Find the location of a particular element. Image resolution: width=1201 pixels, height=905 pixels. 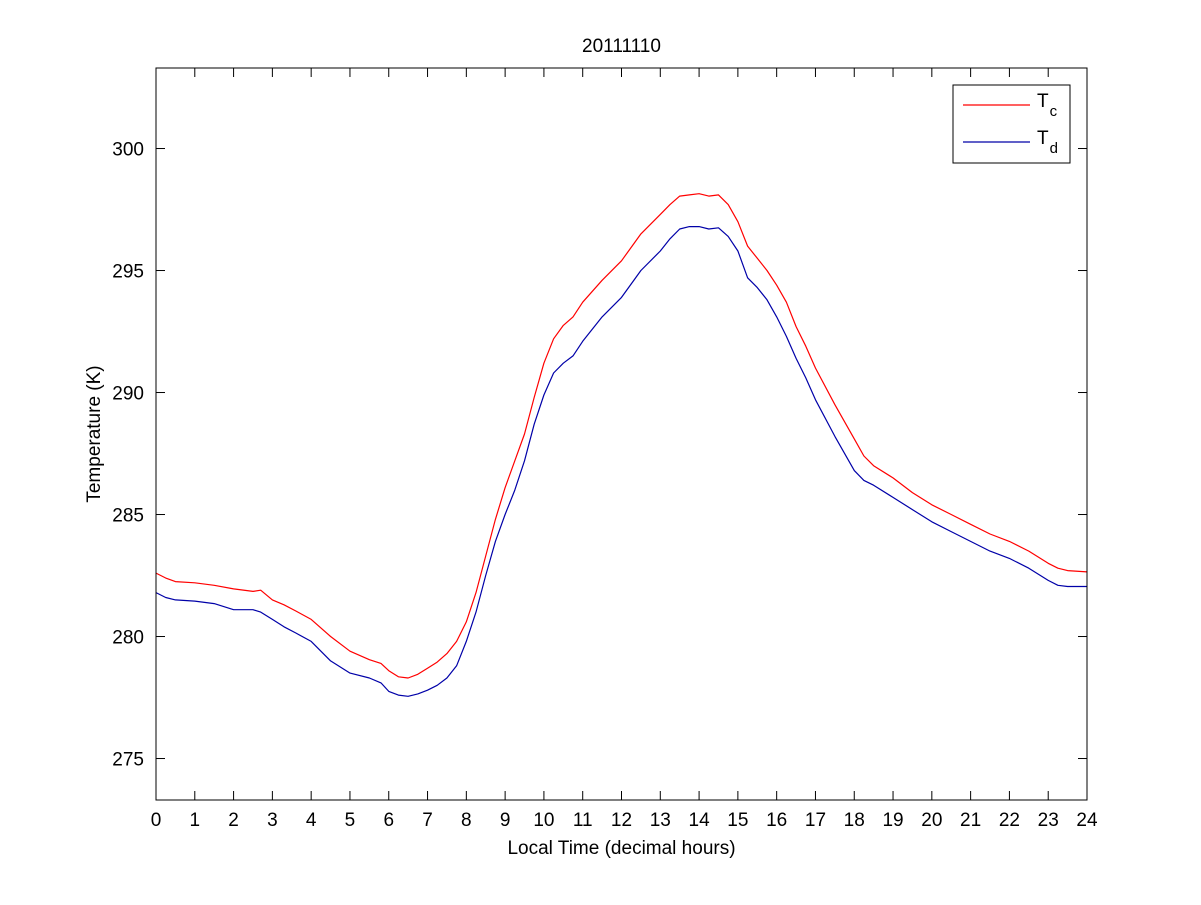

x-tick-label: 13 is located at coordinates (660, 820).